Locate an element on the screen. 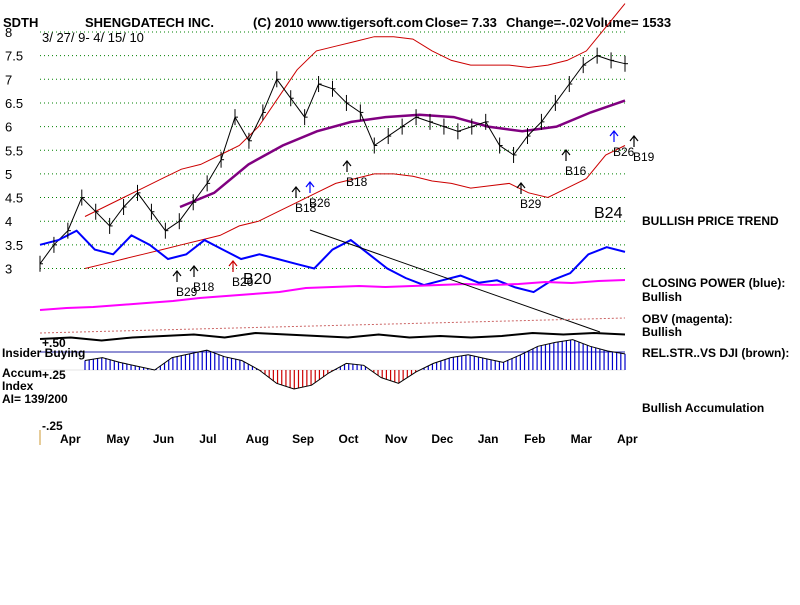  price-tick-label: 7.5 is located at coordinates (14, 56).